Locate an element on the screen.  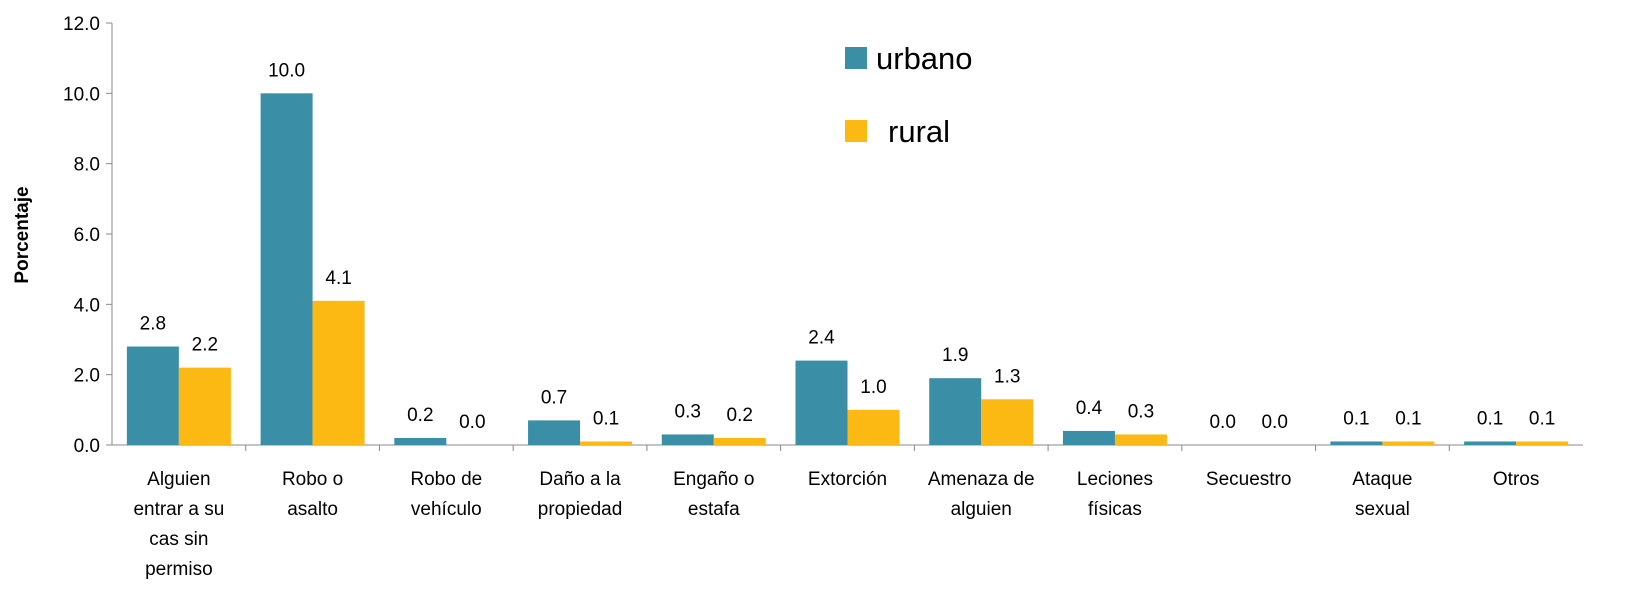
data-label: 2.8 is located at coordinates (153, 324).